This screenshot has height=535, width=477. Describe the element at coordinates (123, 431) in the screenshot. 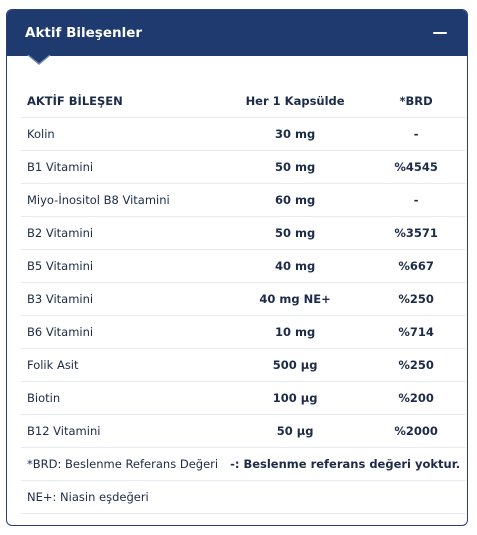

I see `ingredient-name: B12 Vitamini` at that location.